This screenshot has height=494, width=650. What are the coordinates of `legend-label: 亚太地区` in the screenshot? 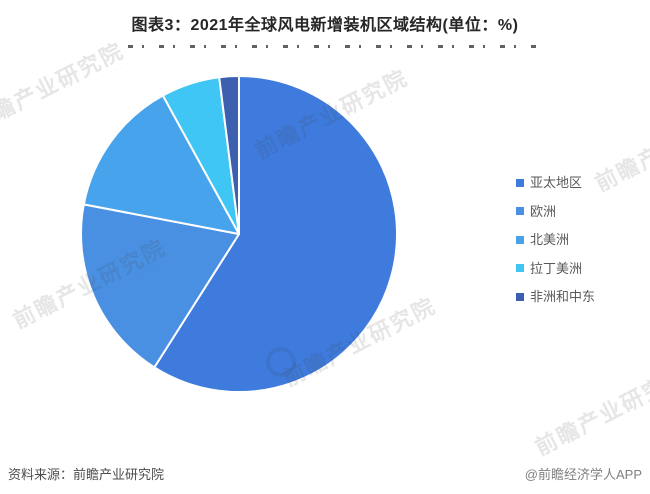 It's located at (556, 182).